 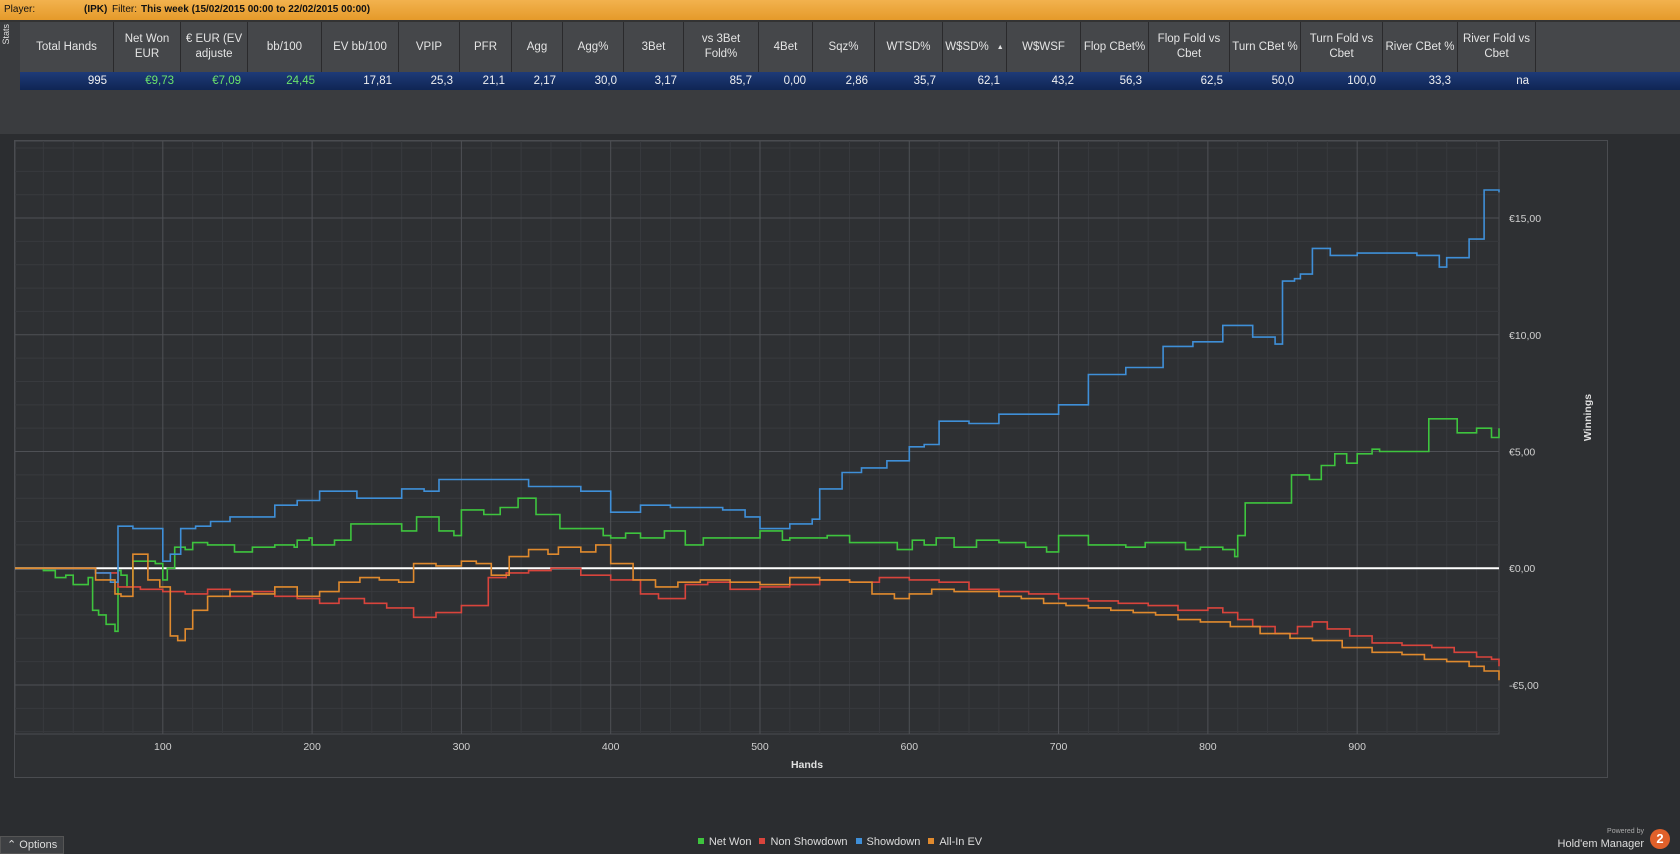 I want to click on x-tick-label: 500, so click(x=760, y=747).